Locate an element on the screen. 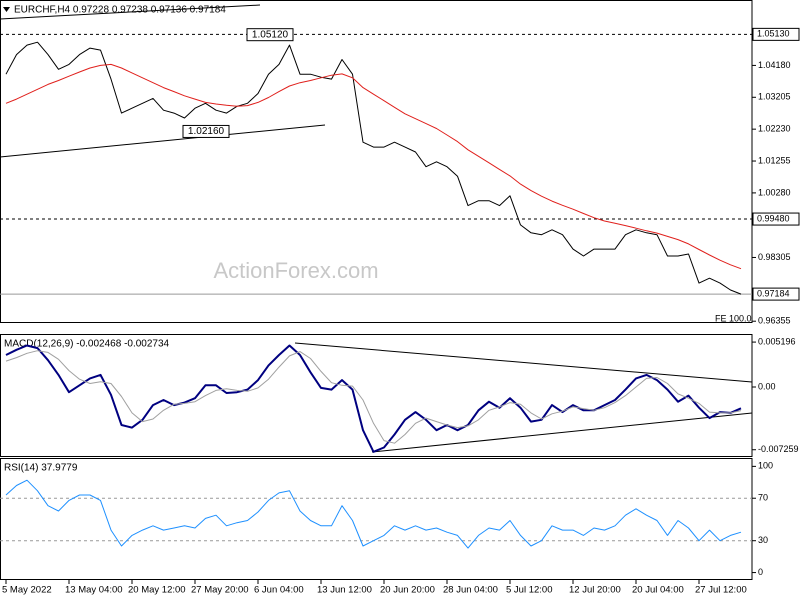  y-tick-label: -0.007259 is located at coordinates (778, 449).